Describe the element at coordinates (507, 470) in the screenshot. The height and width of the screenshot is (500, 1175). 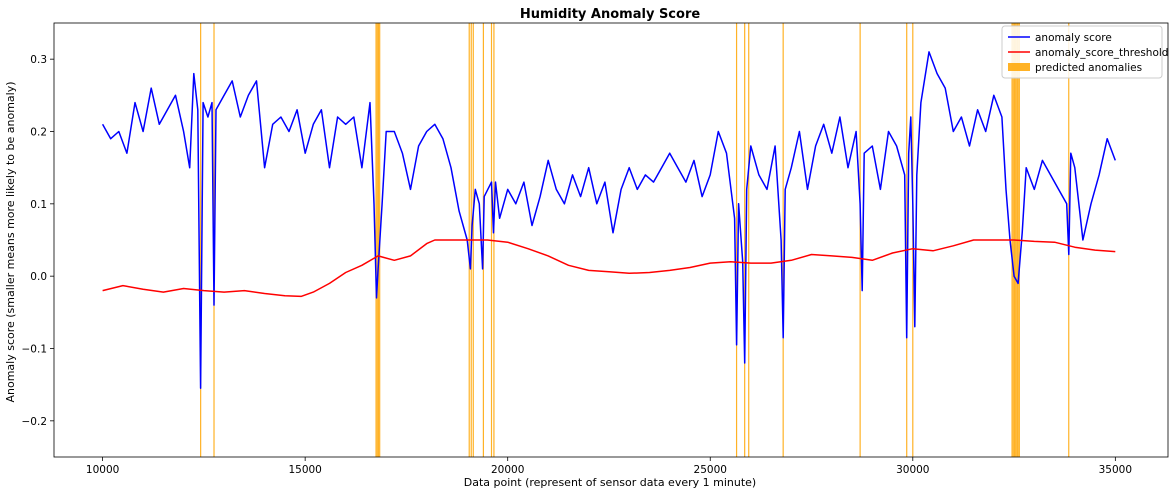
I see `x-tick-label: 20000` at that location.